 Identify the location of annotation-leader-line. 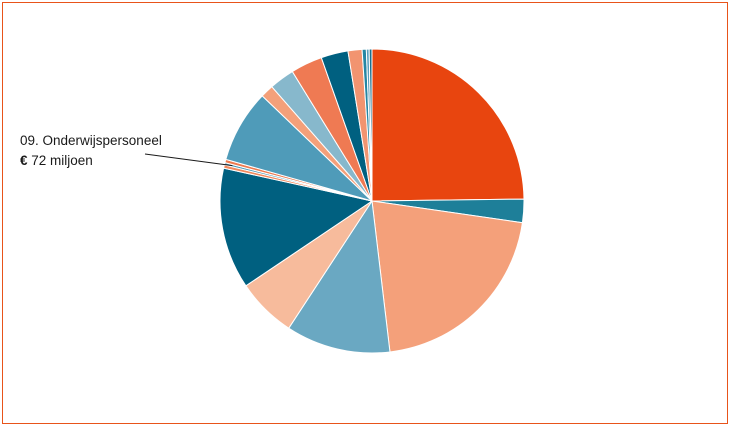
(188, 160).